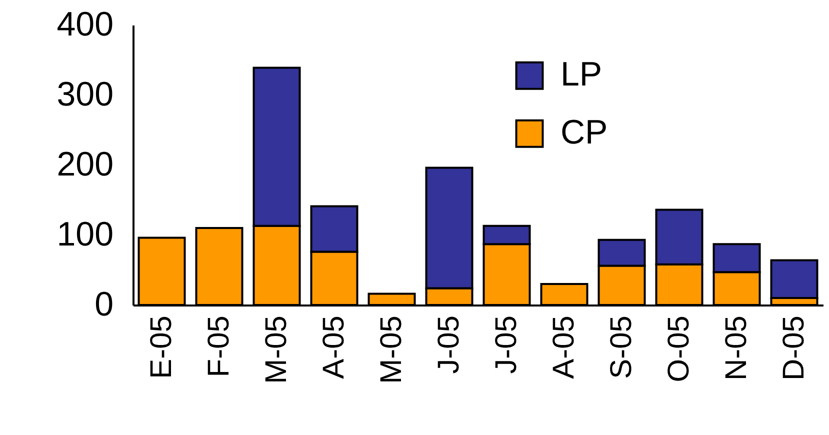  Describe the element at coordinates (581, 75) in the screenshot. I see `legend-label: LP` at that location.